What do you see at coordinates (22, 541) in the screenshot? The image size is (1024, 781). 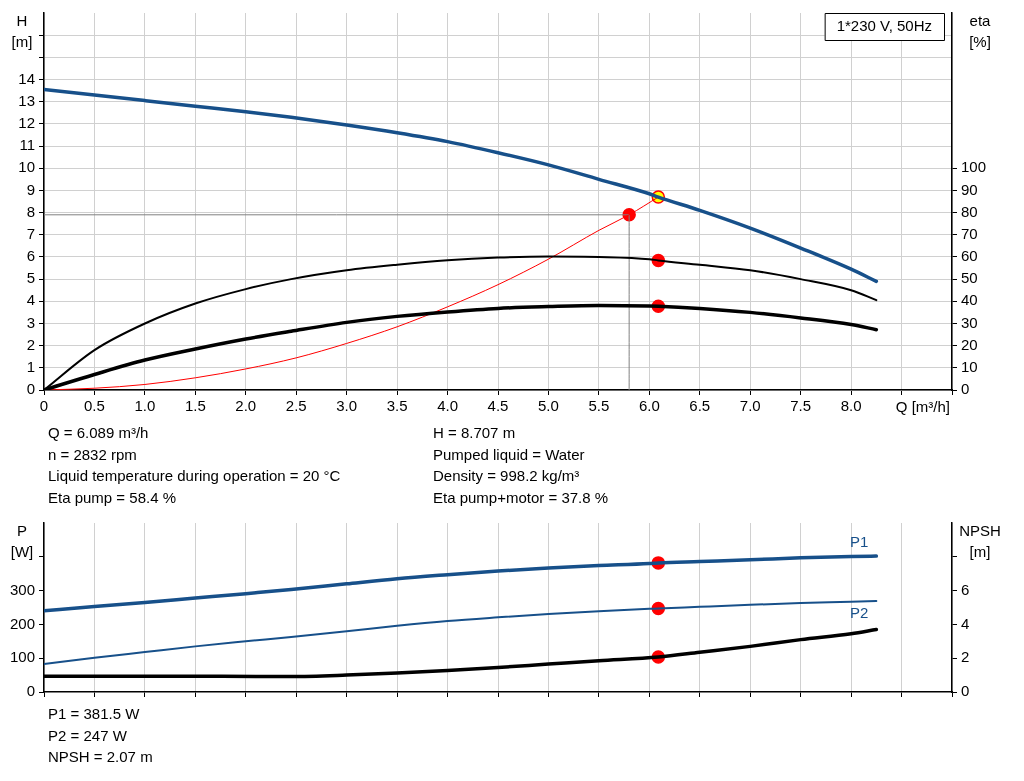 I see `y-axis-title: P [W]` at bounding box center [22, 541].